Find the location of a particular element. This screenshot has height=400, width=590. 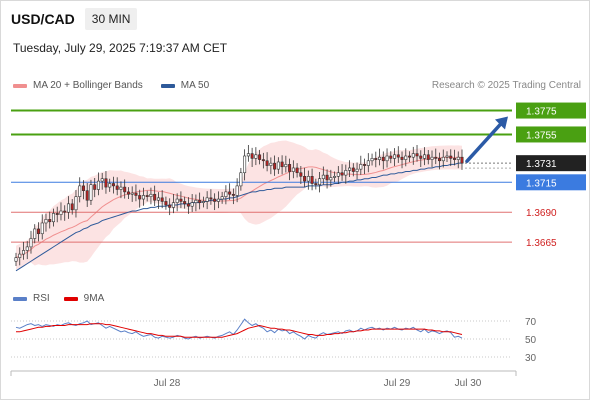

chart-header: USD/CAD 30 MIN is located at coordinates (74, 19).